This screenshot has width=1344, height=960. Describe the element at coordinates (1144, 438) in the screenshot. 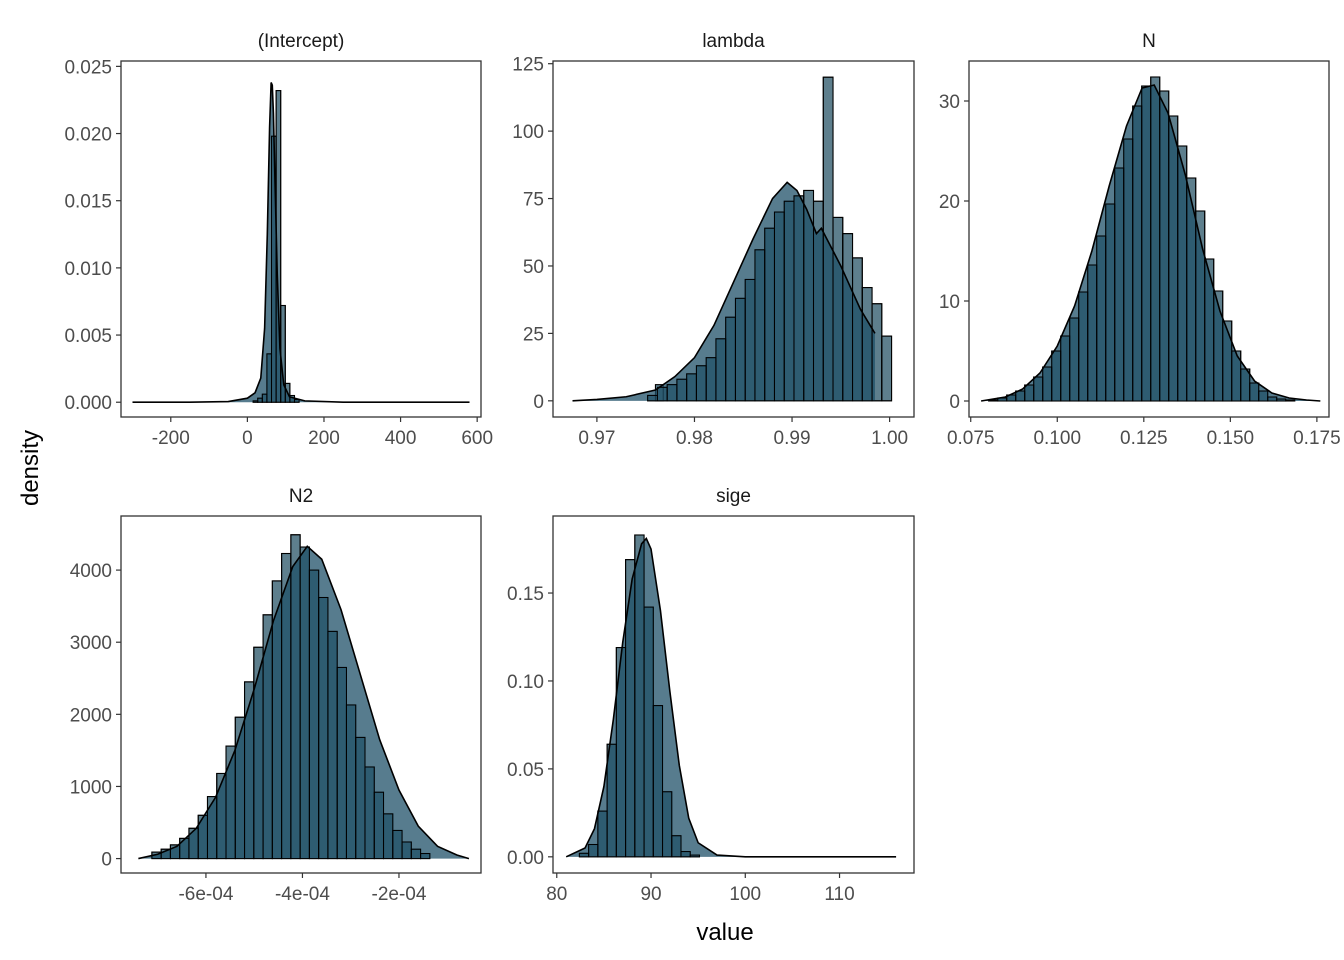

I see `x-tick-label: 0.125` at that location.